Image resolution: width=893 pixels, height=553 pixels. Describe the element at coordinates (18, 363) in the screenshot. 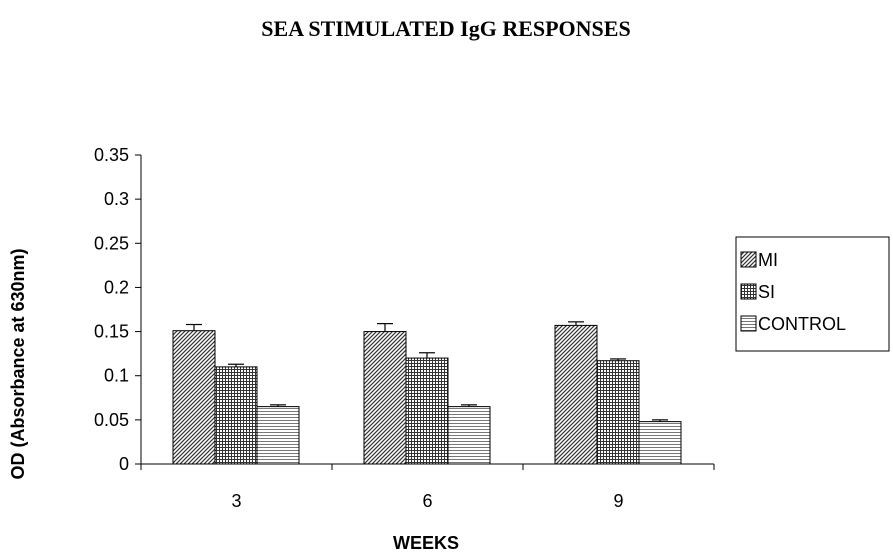

I see `y-axis-label: OD (Absorbance at 630nm)` at that location.